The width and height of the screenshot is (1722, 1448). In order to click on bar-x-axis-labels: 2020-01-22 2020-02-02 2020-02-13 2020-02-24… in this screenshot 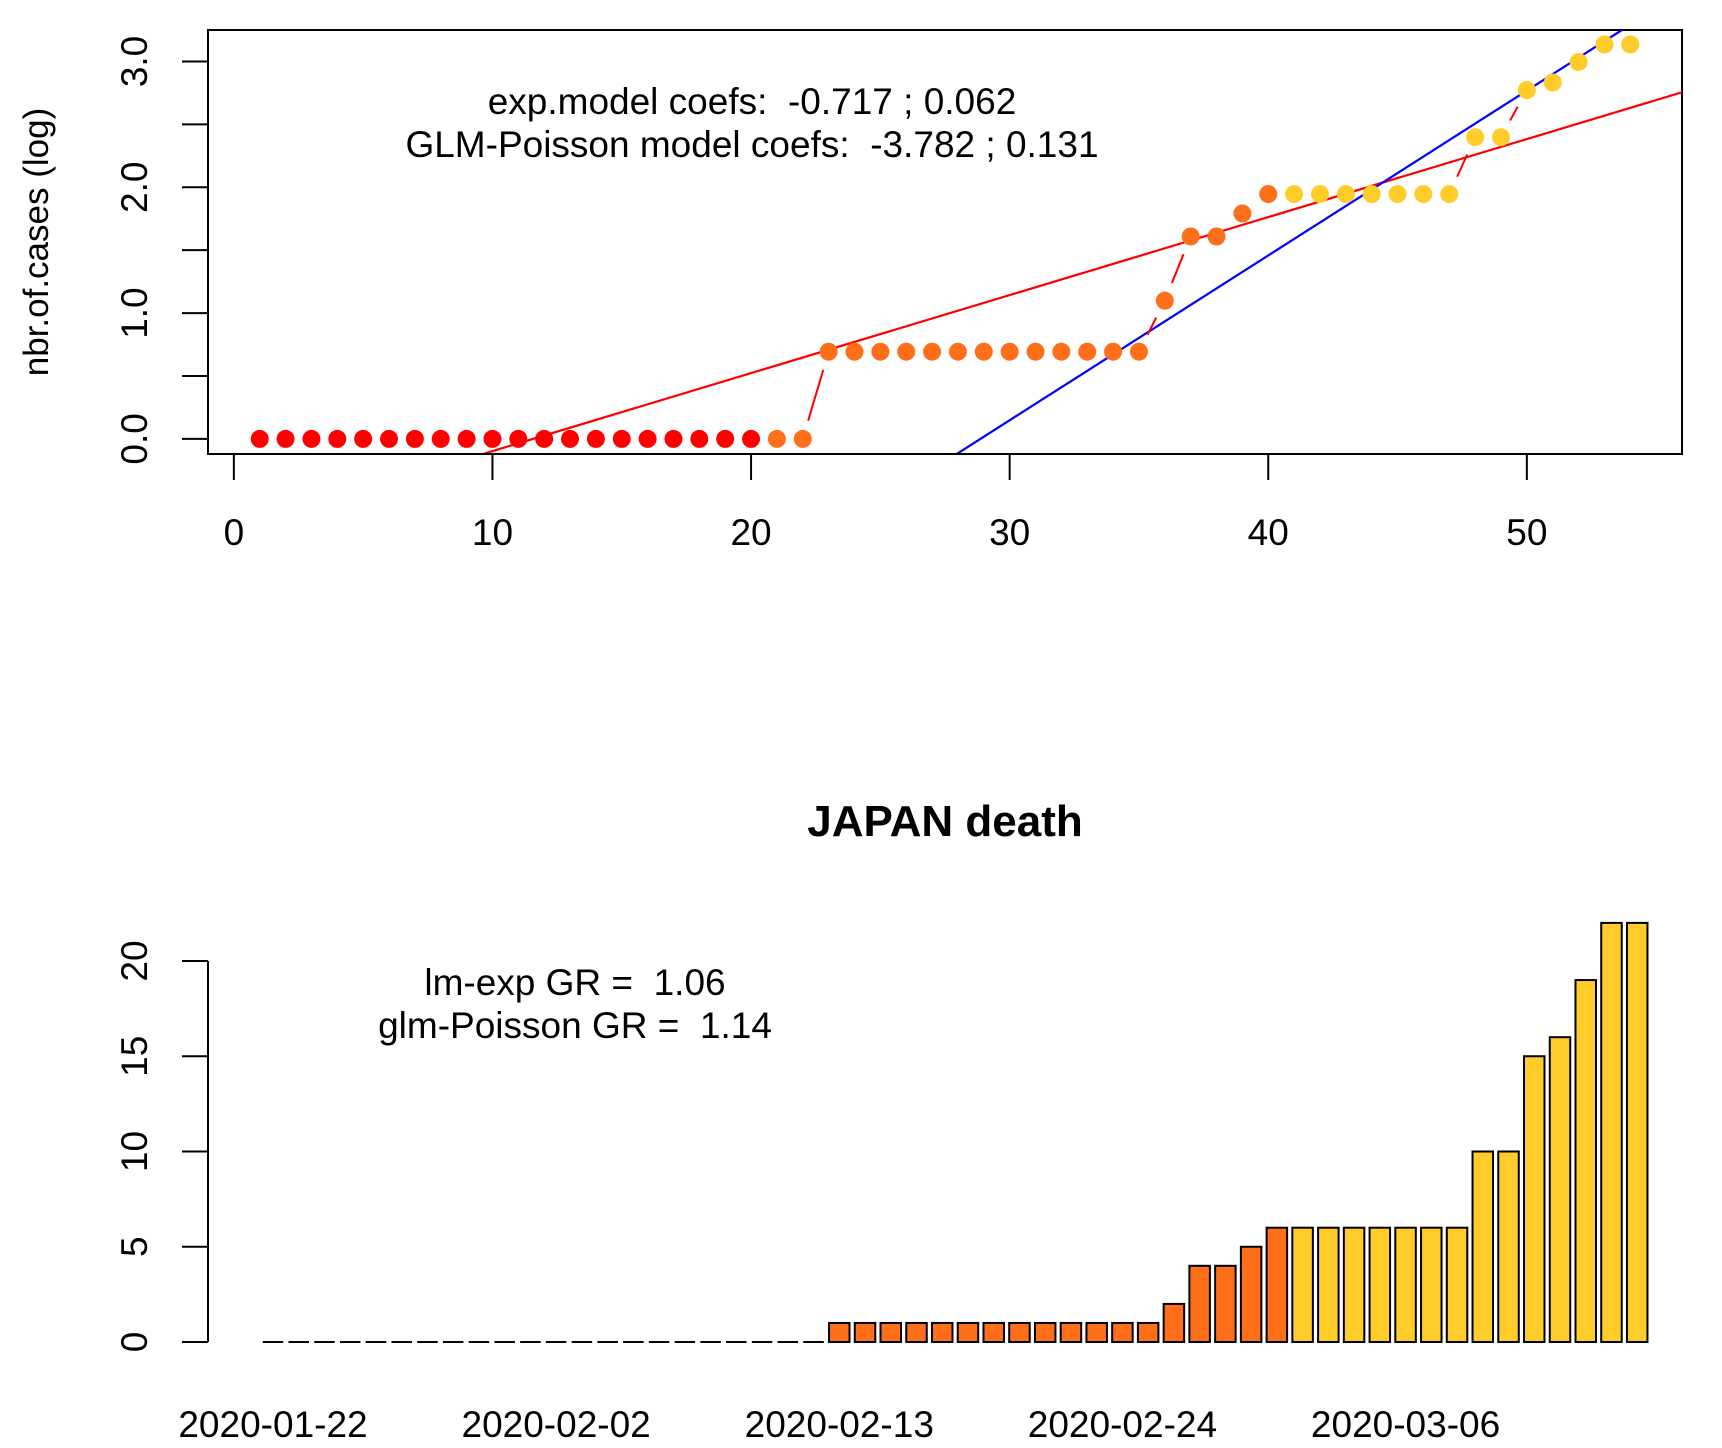, I will do `click(839, 1424)`.